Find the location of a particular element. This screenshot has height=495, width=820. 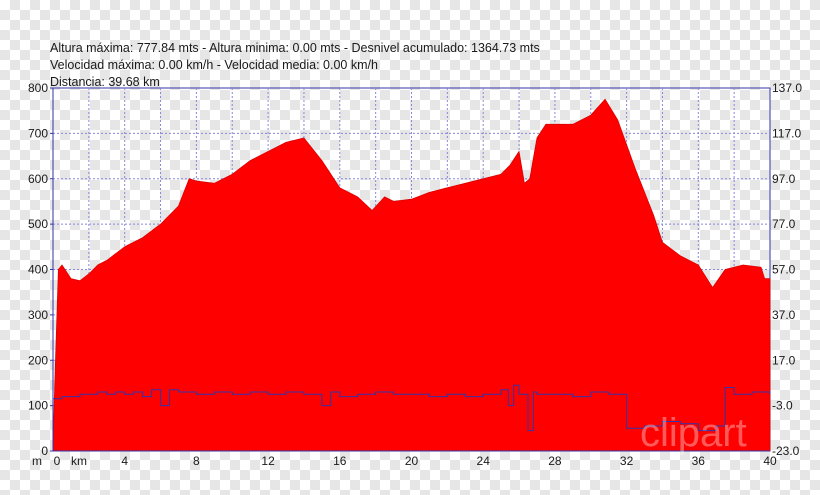

x-tick-label: 0 is located at coordinates (57, 461).